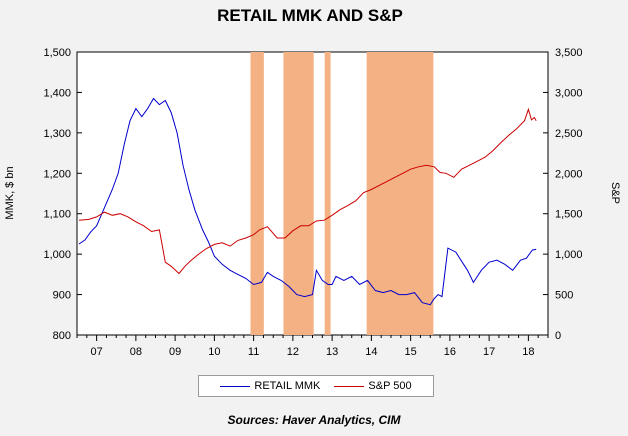 The height and width of the screenshot is (436, 628). What do you see at coordinates (57, 134) in the screenshot?
I see `left-tick-label: 1,300` at bounding box center [57, 134].